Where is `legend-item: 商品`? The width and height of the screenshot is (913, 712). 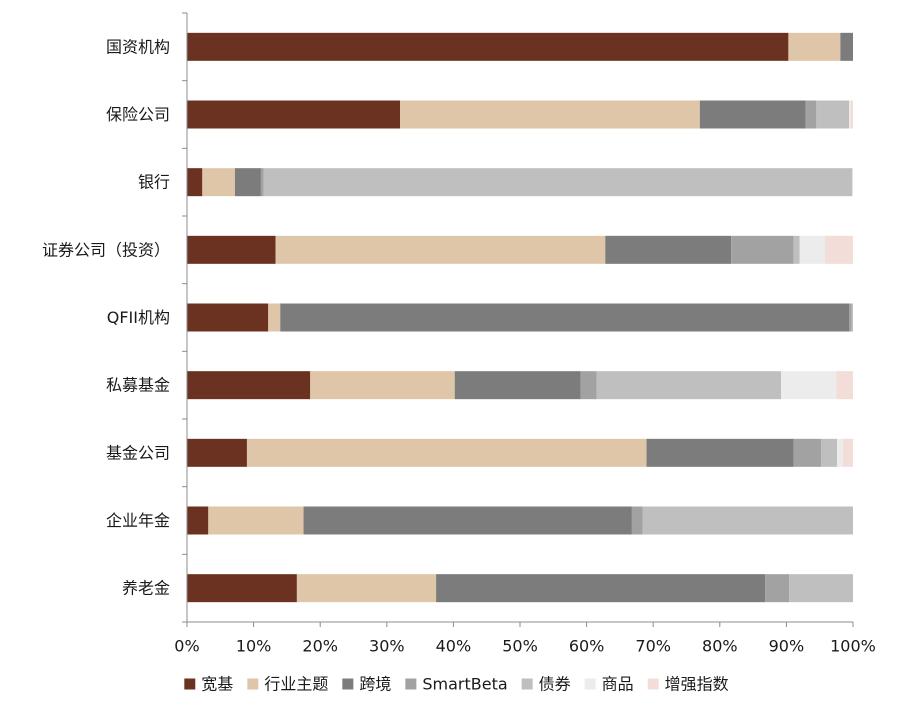
legend-item: 商品 is located at coordinates (609, 684).